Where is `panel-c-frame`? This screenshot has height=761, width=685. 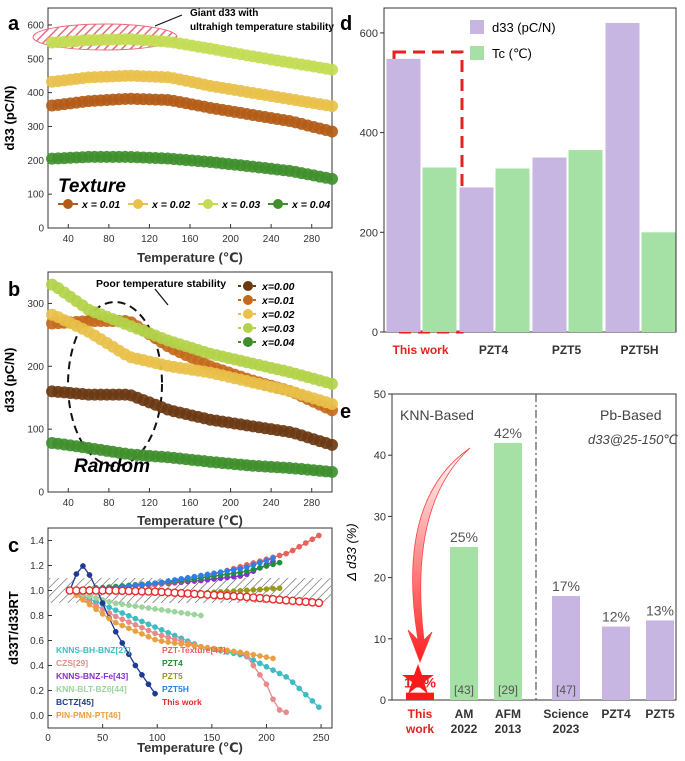
panel-c-frame is located at coordinates (190, 628).